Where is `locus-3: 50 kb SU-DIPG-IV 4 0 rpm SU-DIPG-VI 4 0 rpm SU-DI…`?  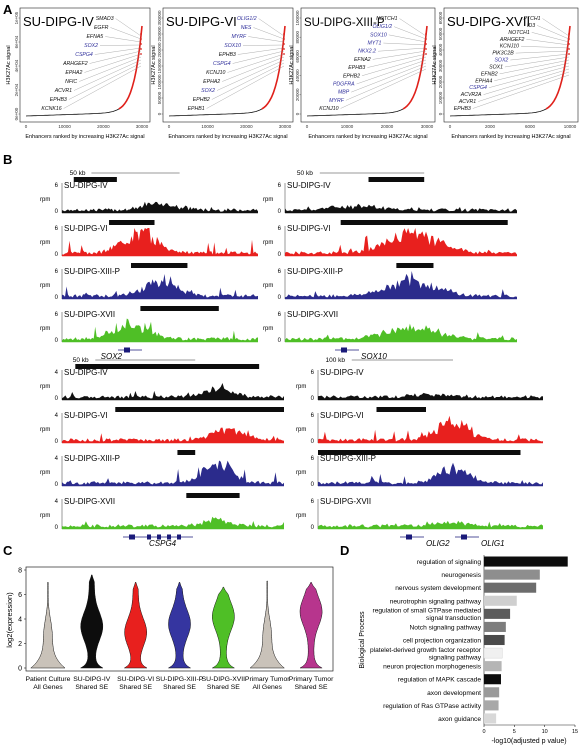 locus-3: 50 kb SU-DIPG-IV 4 0 rpm SU-DIPG-VI 4 0 rpm SU-DI… is located at coordinates (162, 452).